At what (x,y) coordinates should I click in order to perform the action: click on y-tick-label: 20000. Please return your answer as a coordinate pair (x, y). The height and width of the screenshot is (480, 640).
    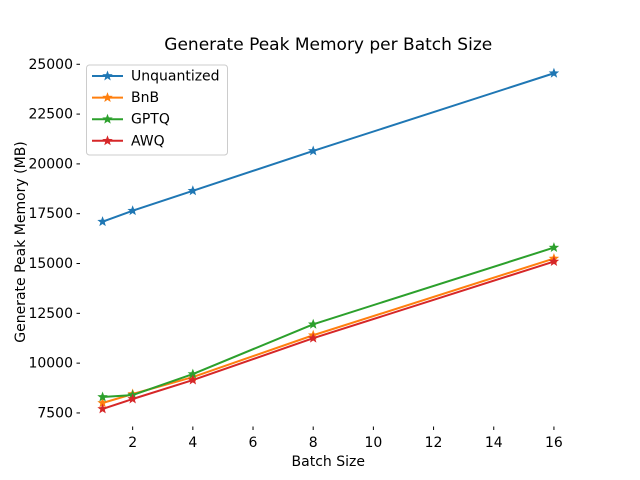
    Looking at the image, I should click on (50, 164).